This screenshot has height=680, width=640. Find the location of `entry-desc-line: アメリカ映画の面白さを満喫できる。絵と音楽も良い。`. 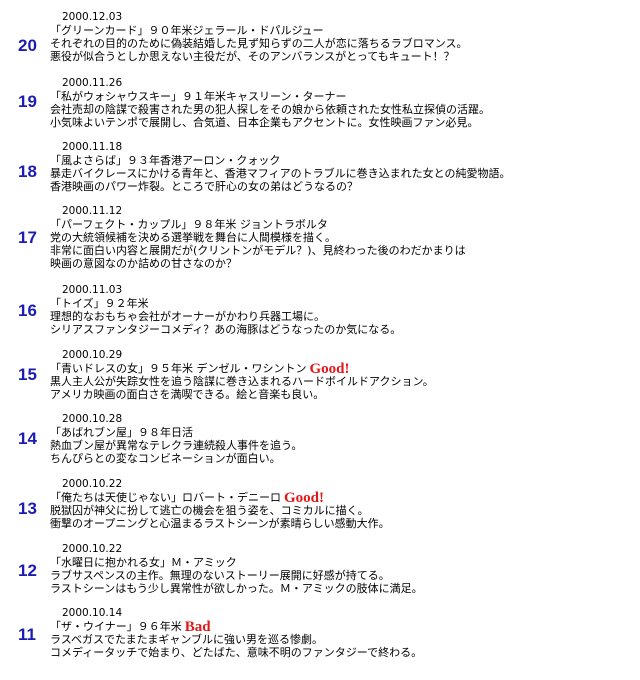

entry-desc-line: アメリカ映画の面白さを満喫できる。絵と音楽も良い。 is located at coordinates (187, 394).